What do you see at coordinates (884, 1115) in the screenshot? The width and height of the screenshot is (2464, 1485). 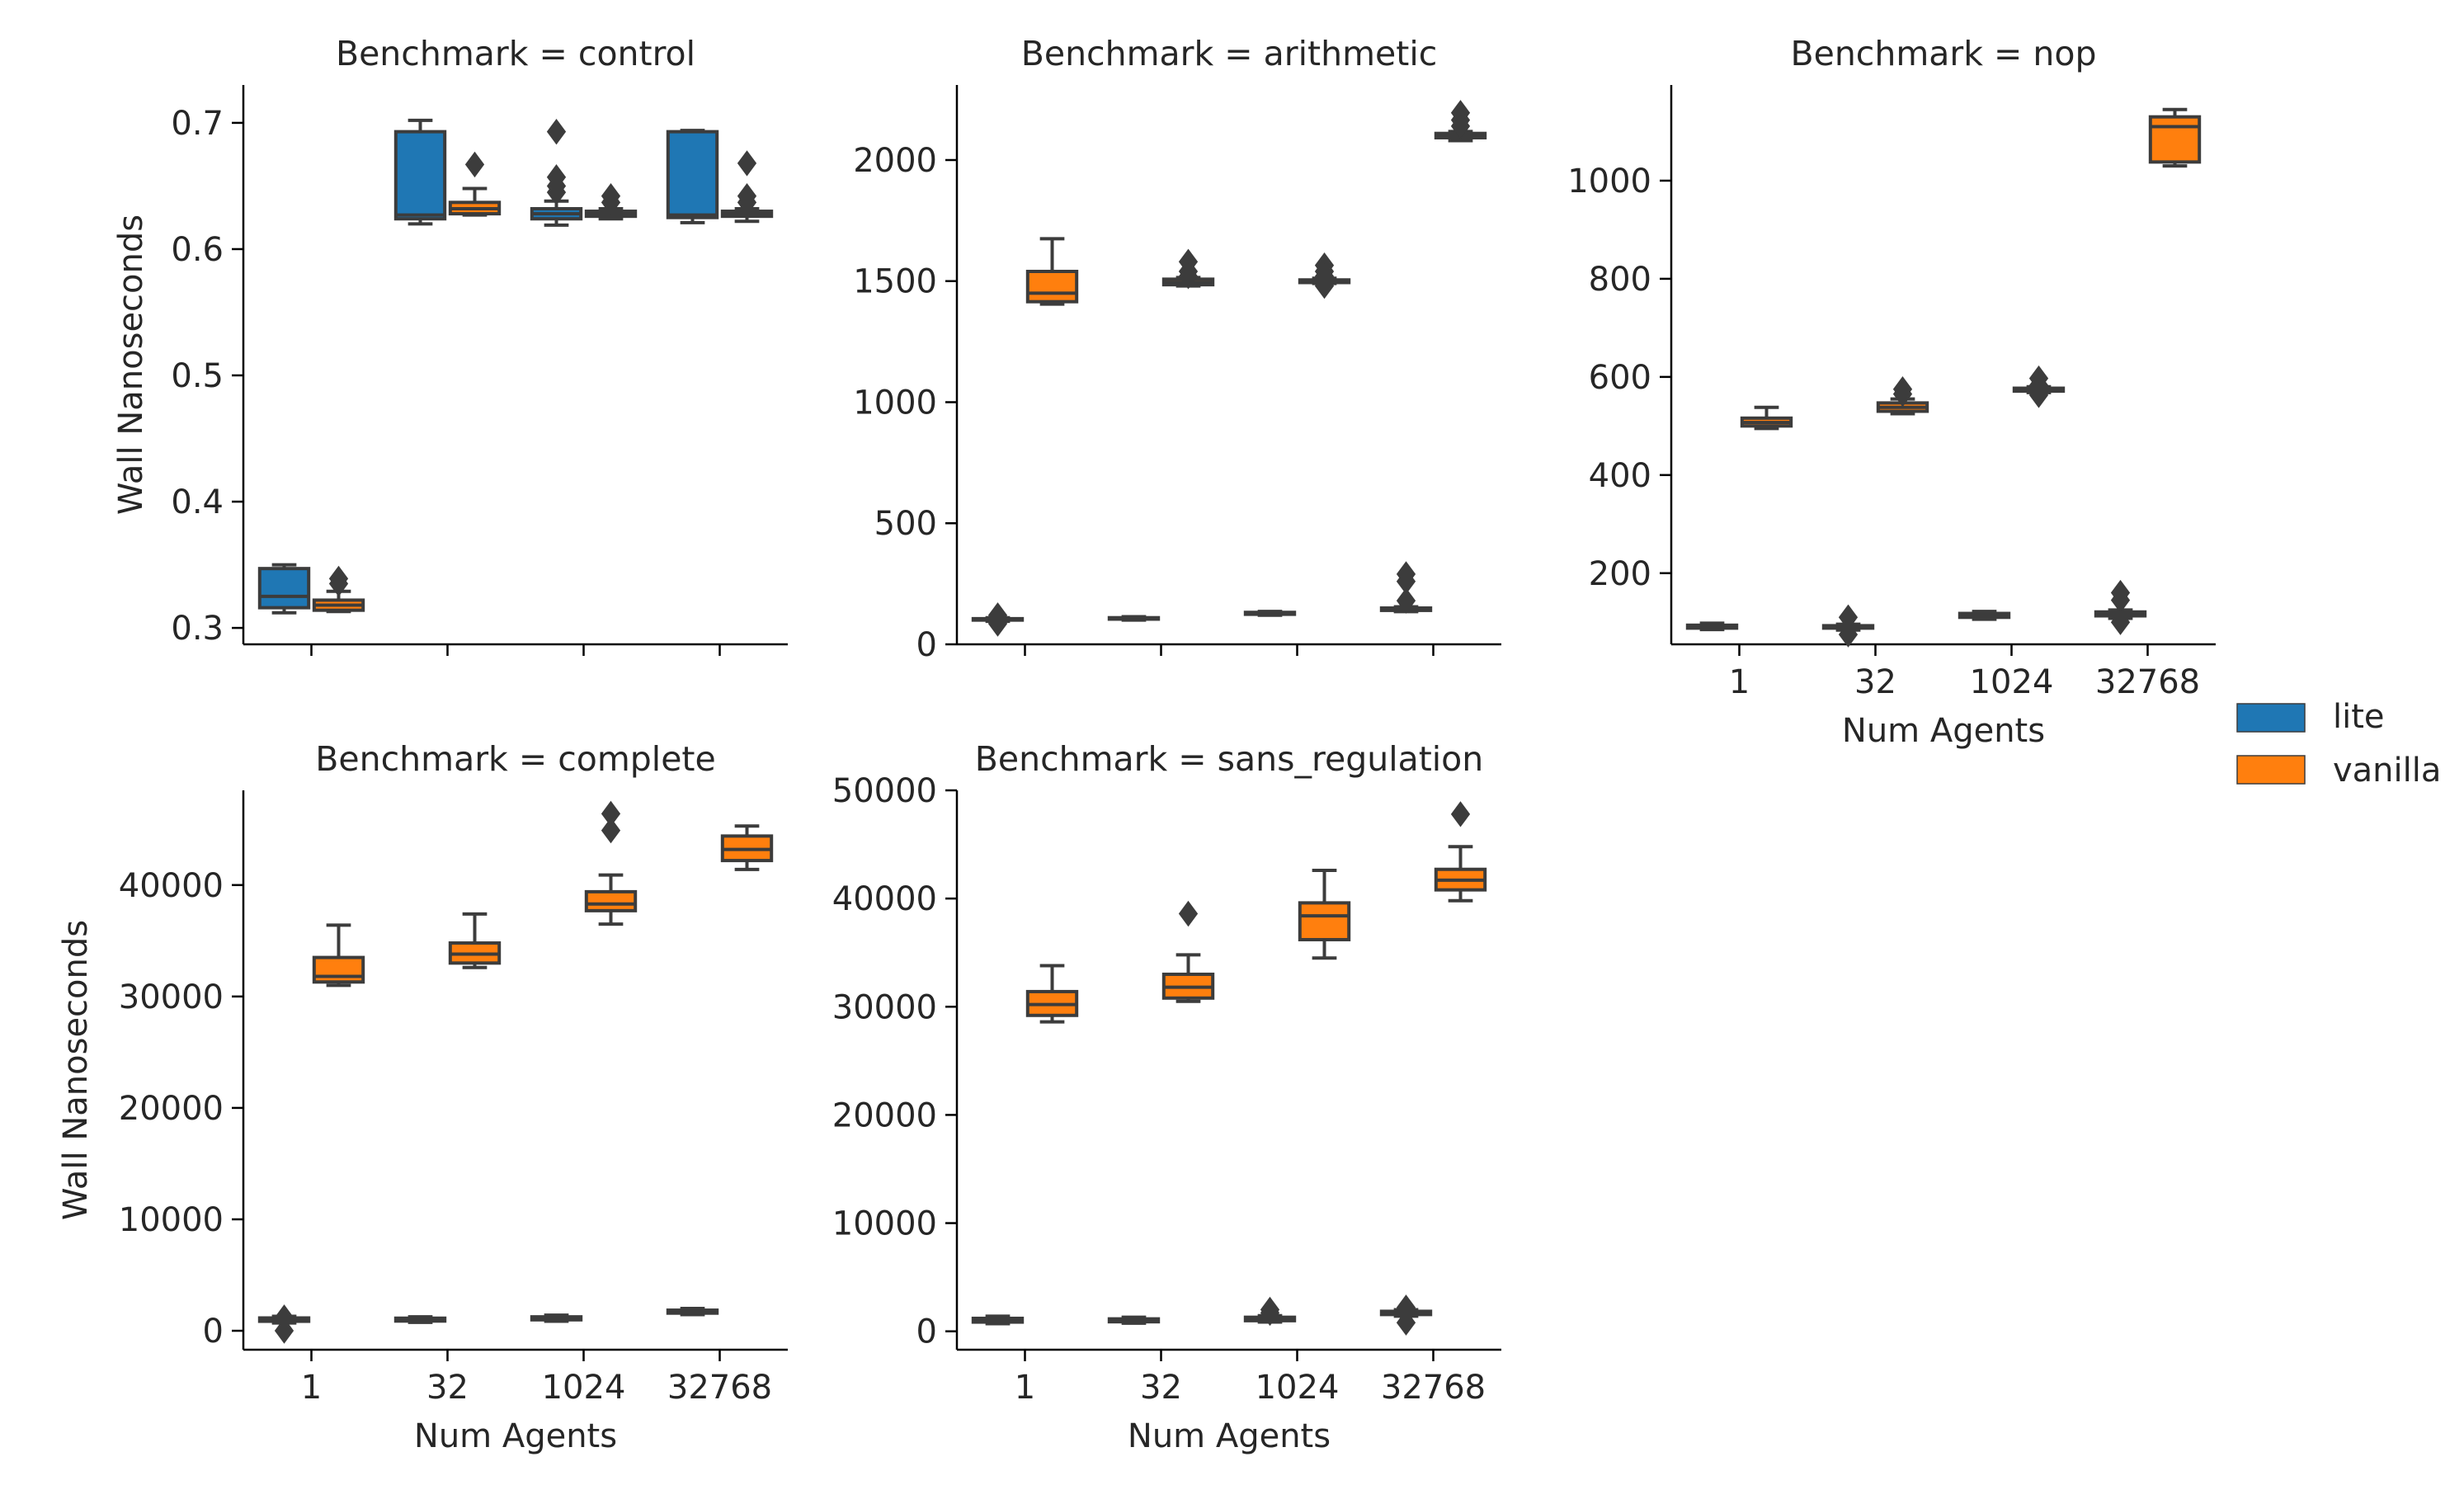 I see `y-tick-label: 20000` at bounding box center [884, 1115].